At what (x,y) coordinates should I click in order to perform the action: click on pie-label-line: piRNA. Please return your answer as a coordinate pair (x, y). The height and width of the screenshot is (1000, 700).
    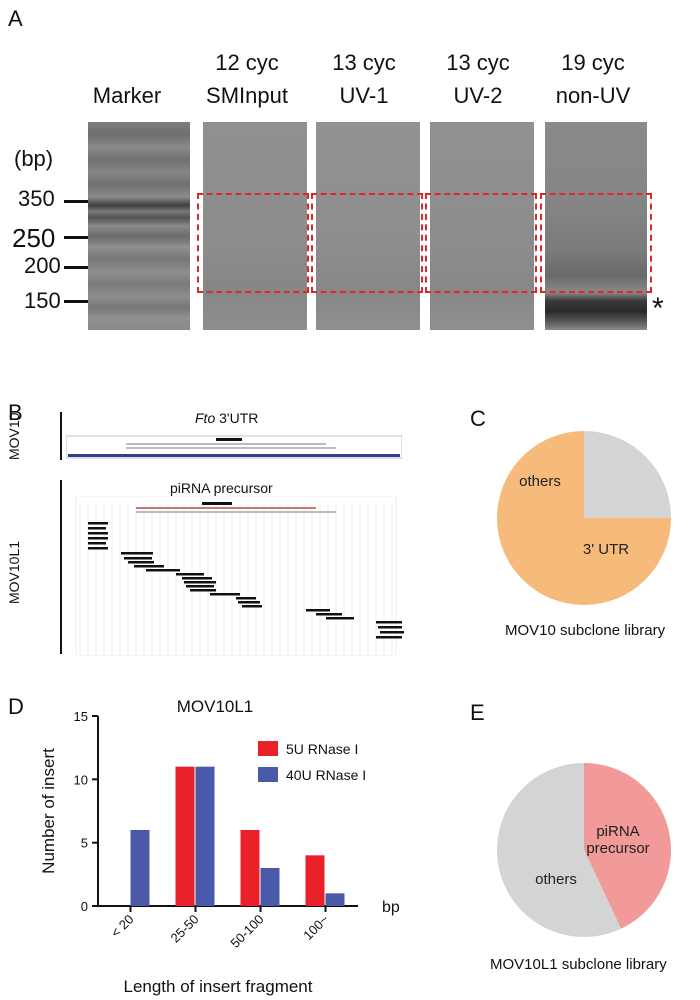
    Looking at the image, I should click on (617, 831).